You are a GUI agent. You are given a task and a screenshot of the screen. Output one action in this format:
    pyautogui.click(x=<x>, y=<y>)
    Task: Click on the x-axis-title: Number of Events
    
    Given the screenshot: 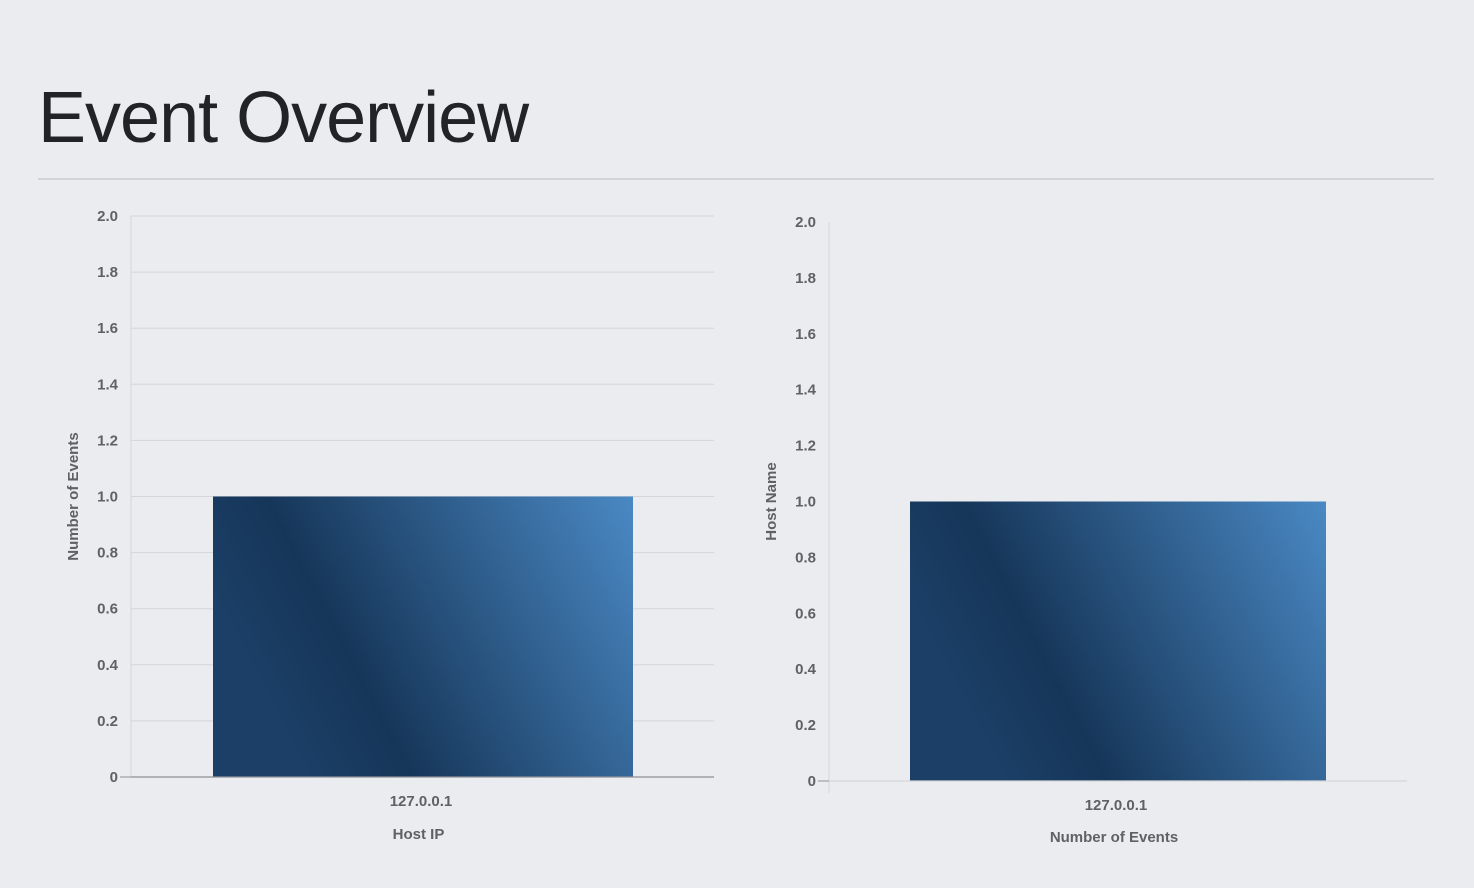 What is the action you would take?
    pyautogui.click(x=1114, y=837)
    